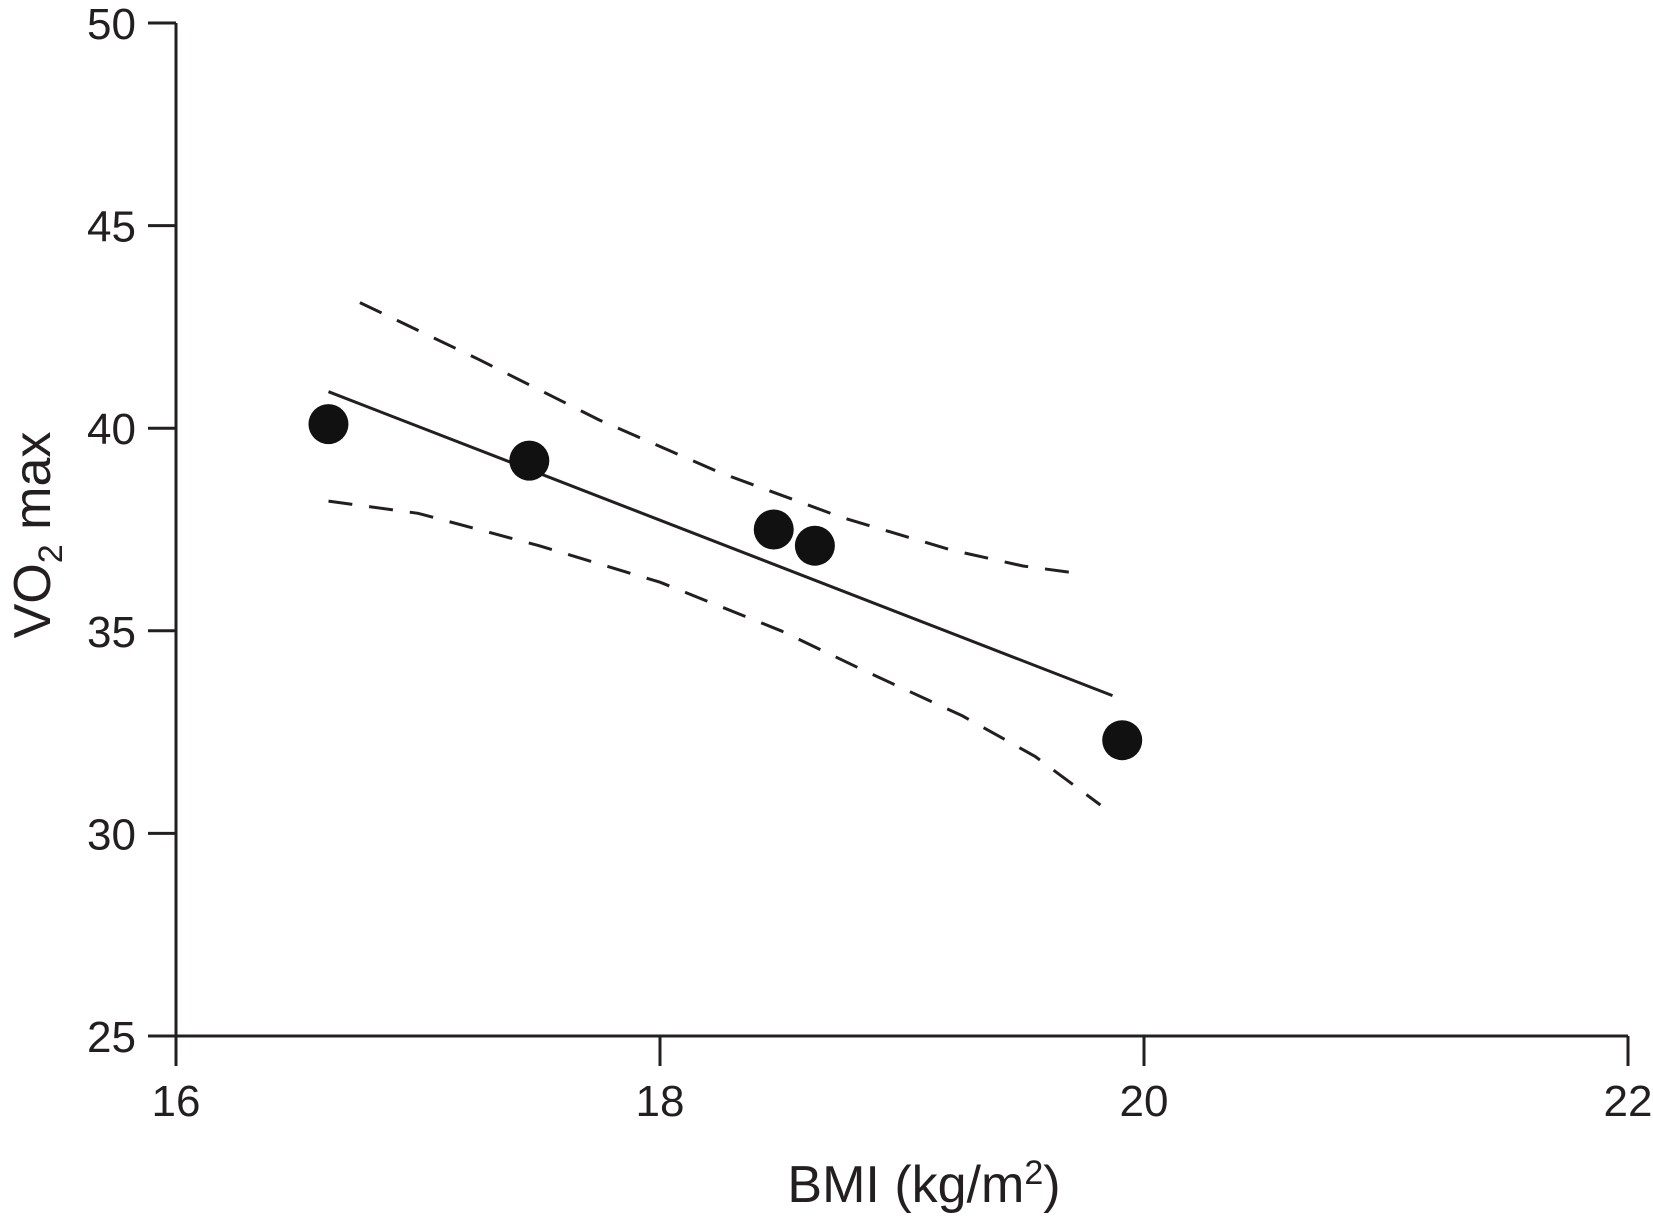 Image resolution: width=1653 pixels, height=1226 pixels. I want to click on y-axis-title: VO2 max, so click(37, 535).